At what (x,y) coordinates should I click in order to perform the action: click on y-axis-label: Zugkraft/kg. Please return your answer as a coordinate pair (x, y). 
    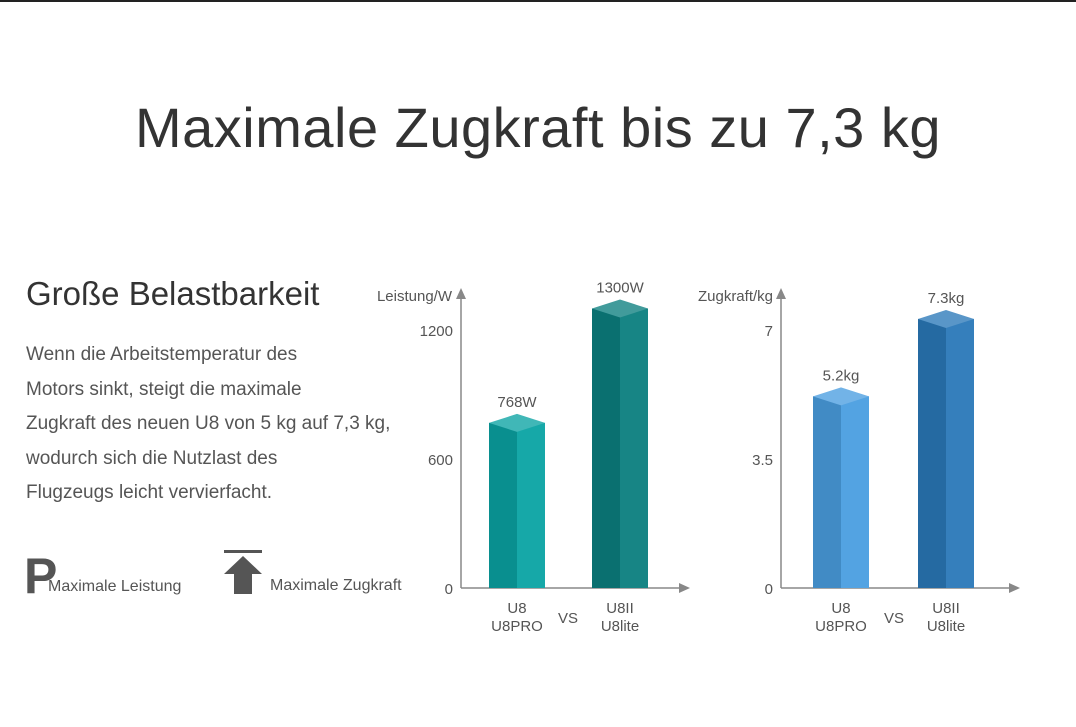
    Looking at the image, I should click on (735, 296).